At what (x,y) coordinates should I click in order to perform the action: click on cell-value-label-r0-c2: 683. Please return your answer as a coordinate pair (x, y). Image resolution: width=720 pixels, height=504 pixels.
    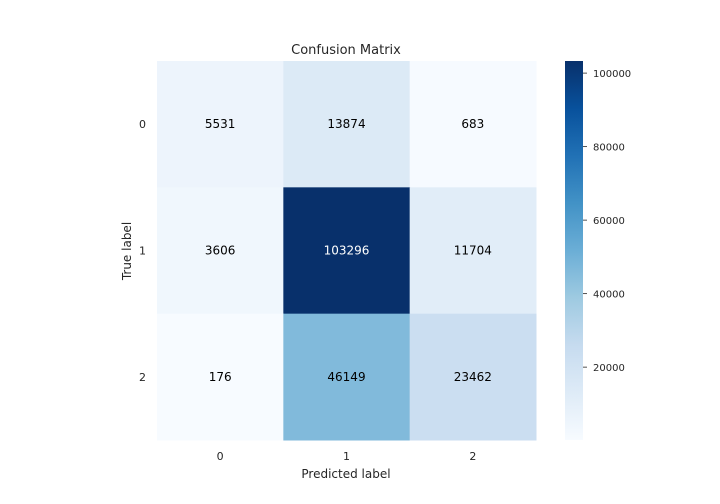
    Looking at the image, I should click on (472, 124).